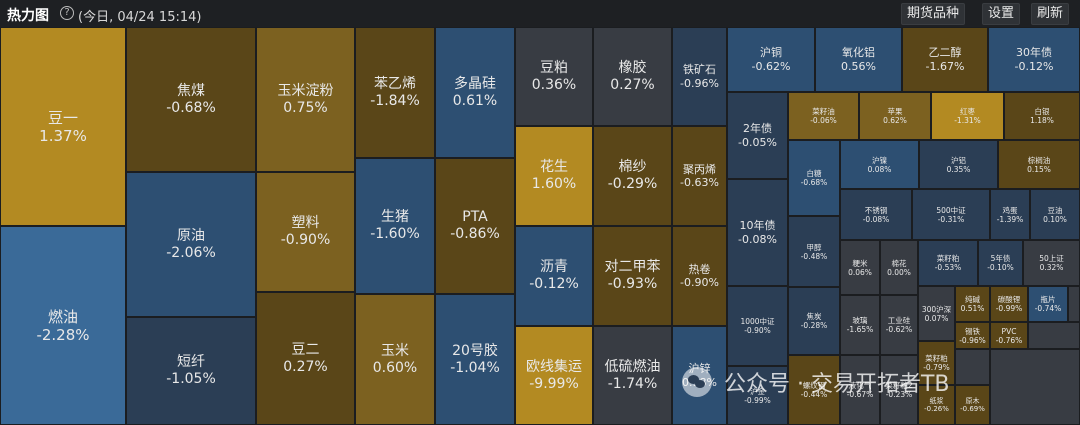 Image resolution: width=1080 pixels, height=425 pixels. I want to click on heatmap-tile: 塑料 -0.90%, so click(305, 232).